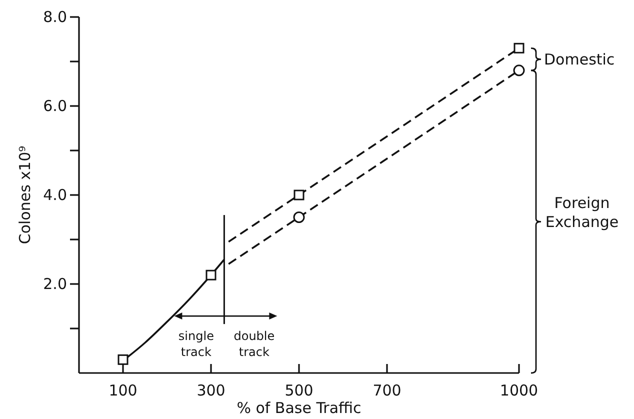  I want to click on x-tick-label: 500, so click(299, 391).